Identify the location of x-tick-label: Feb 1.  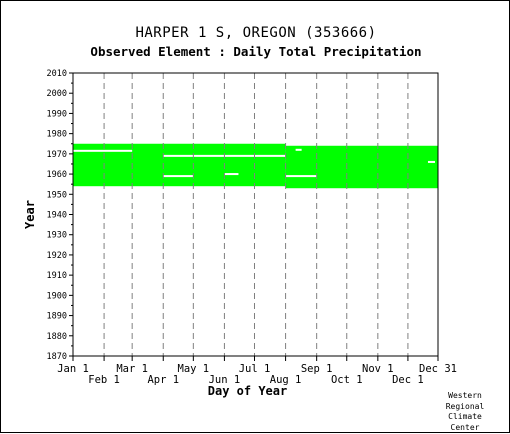
(104, 380).